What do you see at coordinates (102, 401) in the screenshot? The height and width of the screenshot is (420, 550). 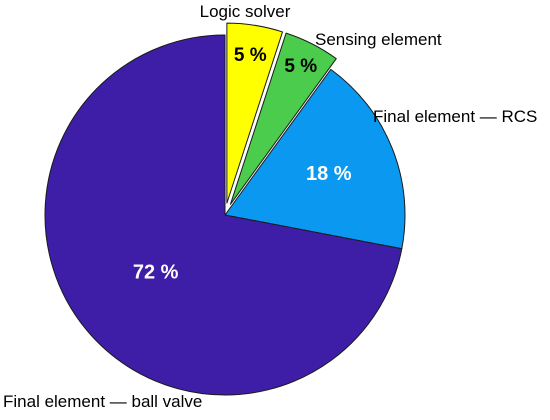 I see `category-label-final-element-ball-valve: Final element — ball valve` at bounding box center [102, 401].